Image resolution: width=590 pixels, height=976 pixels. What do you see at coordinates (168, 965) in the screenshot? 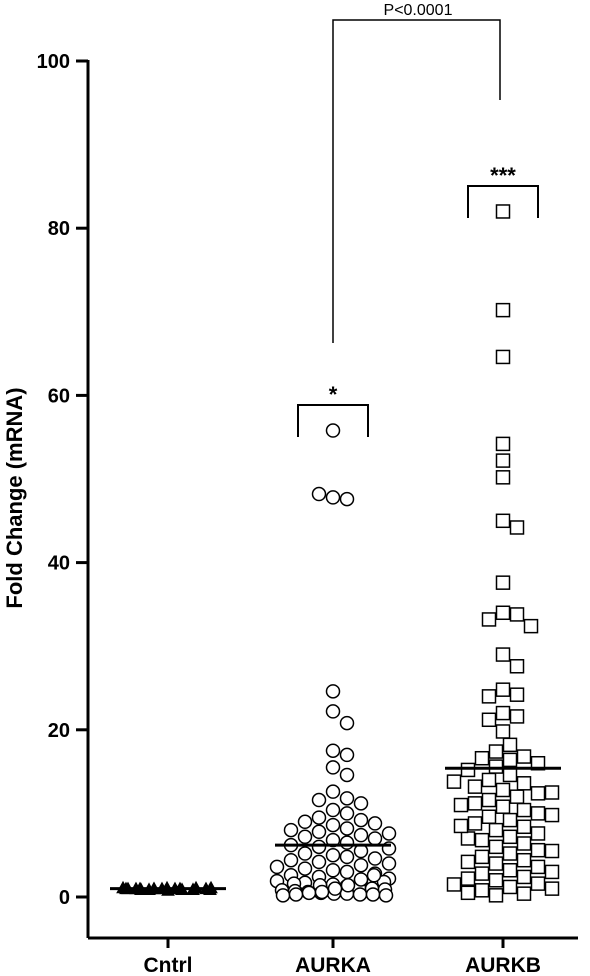
I see `x-category-label: Cntrl` at bounding box center [168, 965].